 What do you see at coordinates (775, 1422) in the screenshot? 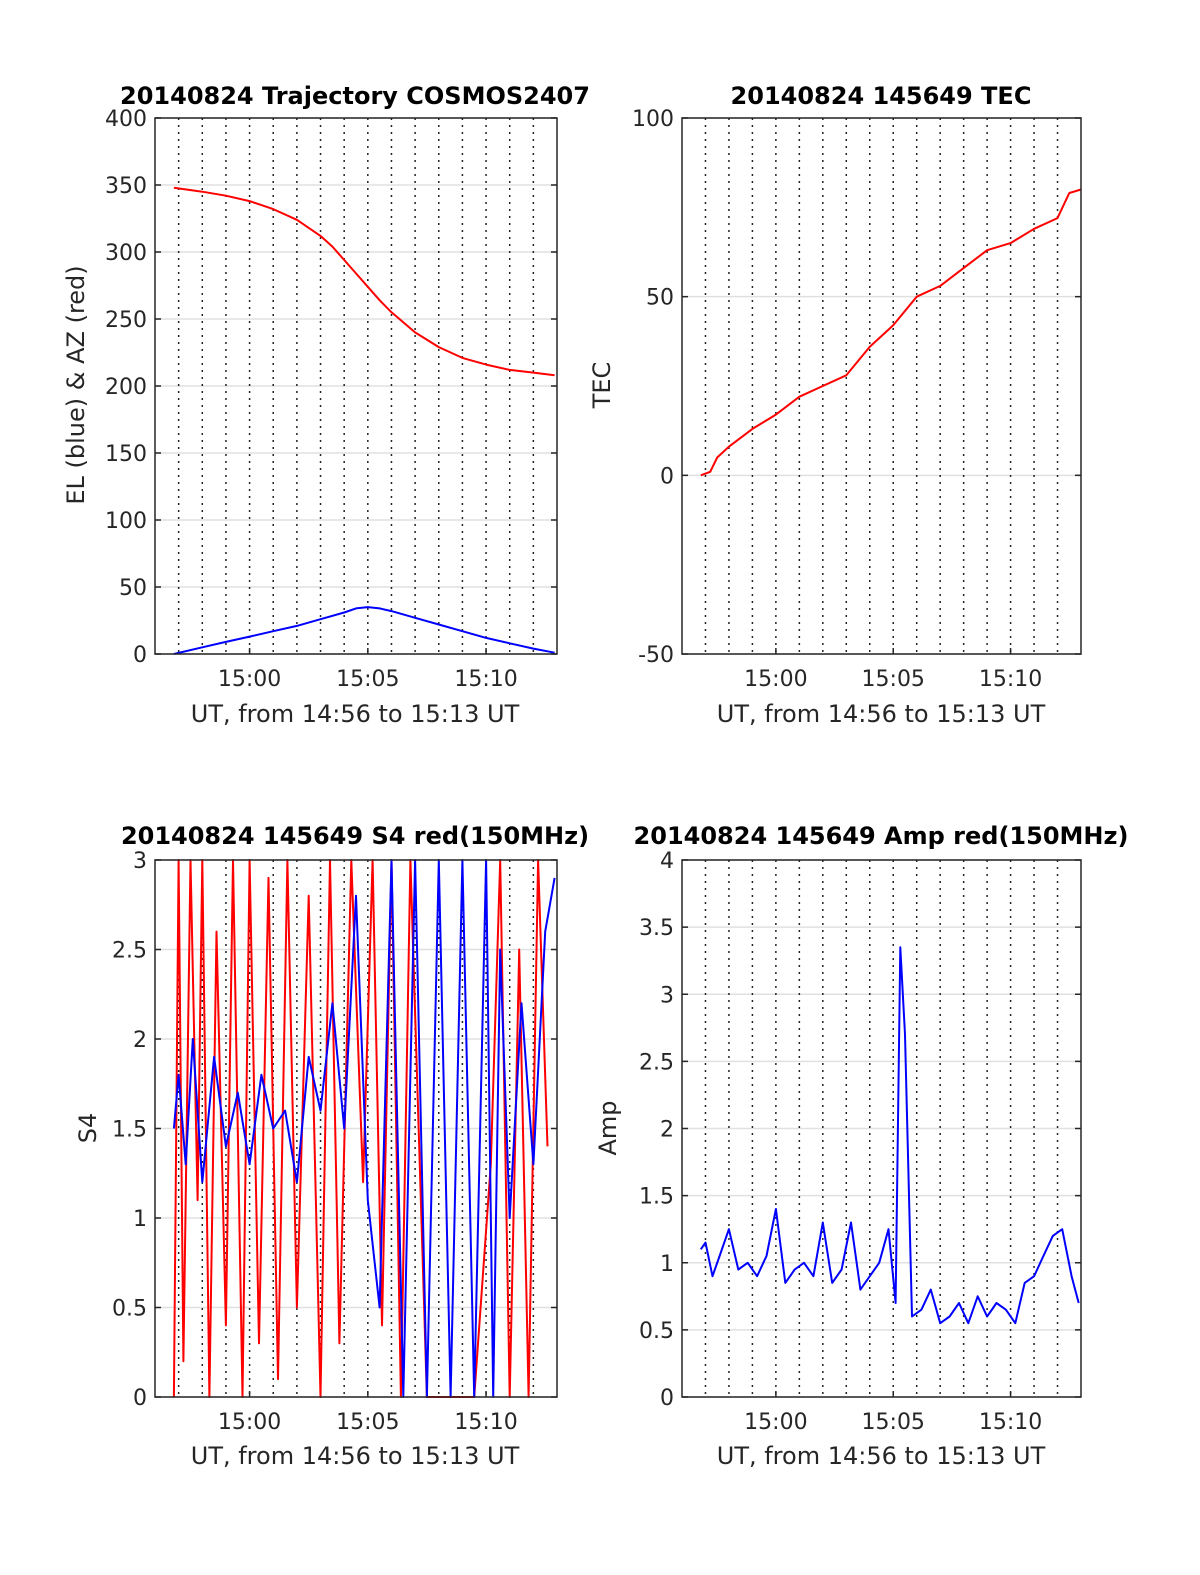
I see `amp-x-tick-label: 15:00` at bounding box center [775, 1422].